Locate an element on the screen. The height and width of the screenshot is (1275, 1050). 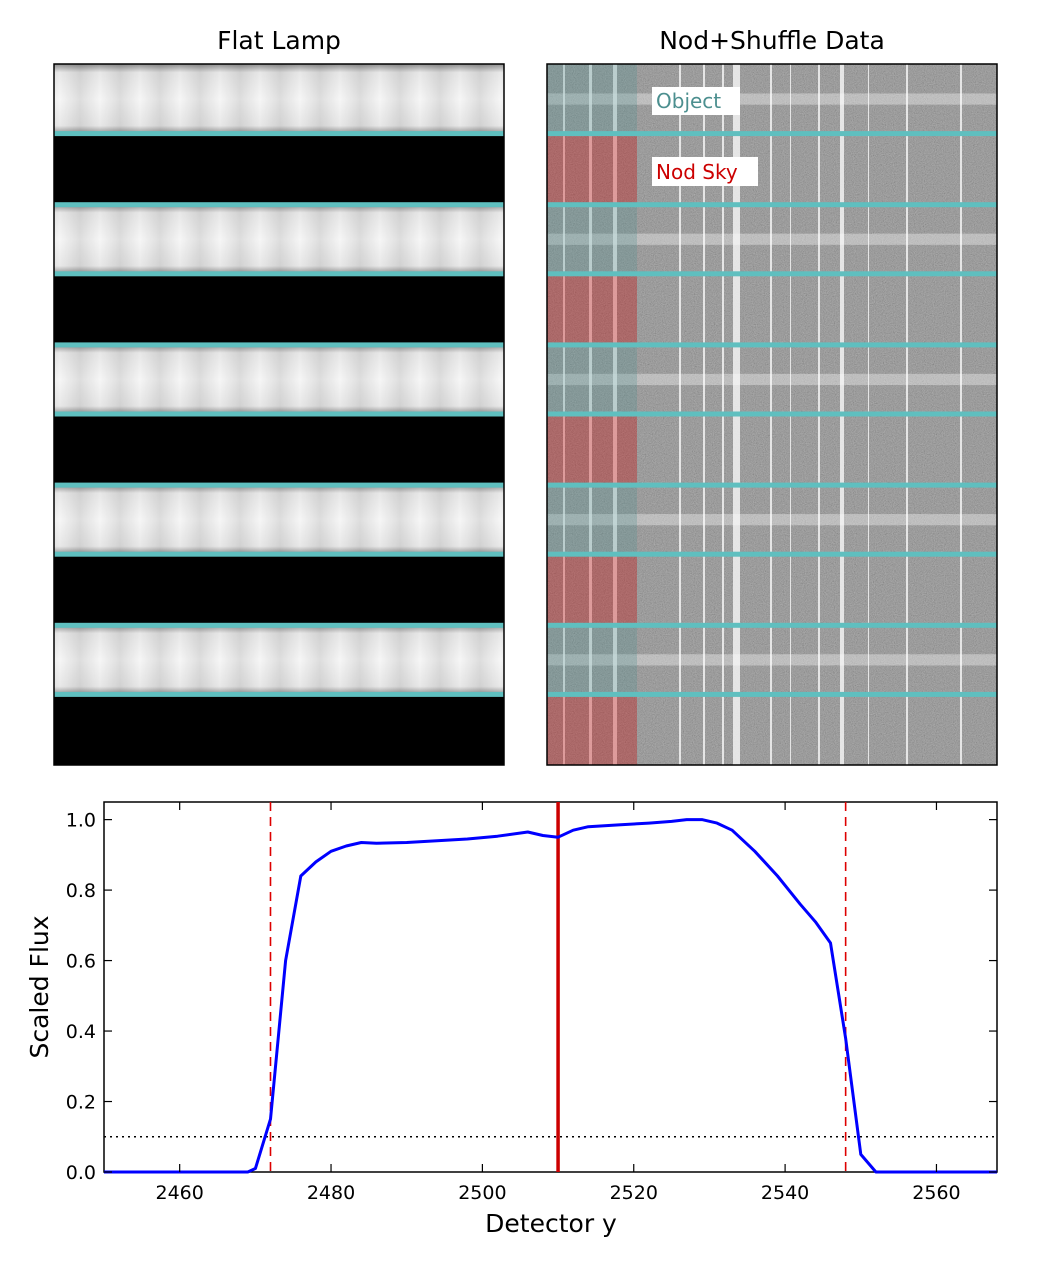
nod-sky-label-box is located at coordinates (705, 171).